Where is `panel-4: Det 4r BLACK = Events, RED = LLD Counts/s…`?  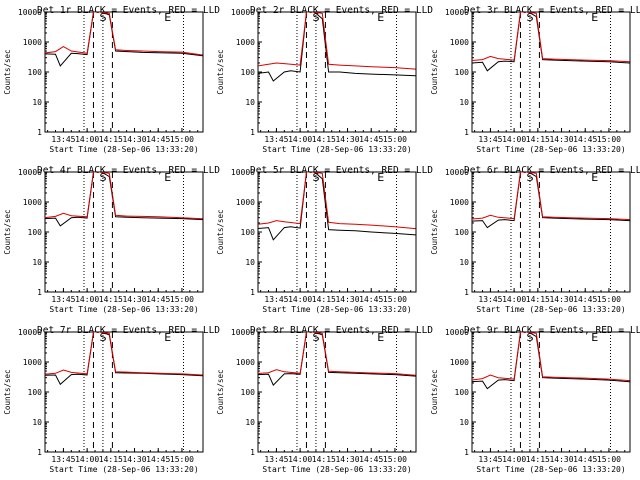 panel-4: Det 4r BLACK = Events, RED = LLD Counts/s… is located at coordinates (111, 239).